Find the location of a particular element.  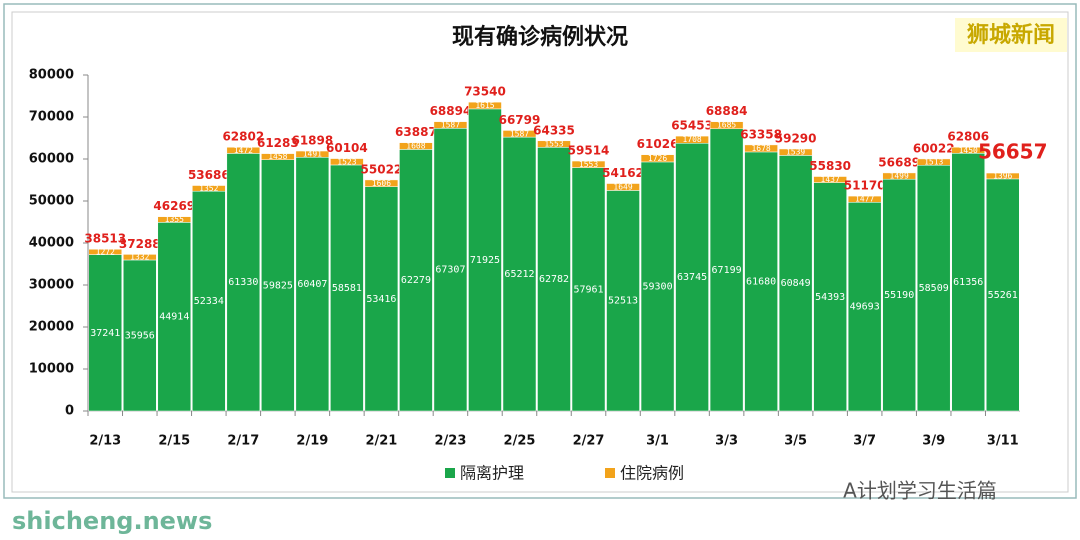

segment-label: 1539 is located at coordinates (795, 152).